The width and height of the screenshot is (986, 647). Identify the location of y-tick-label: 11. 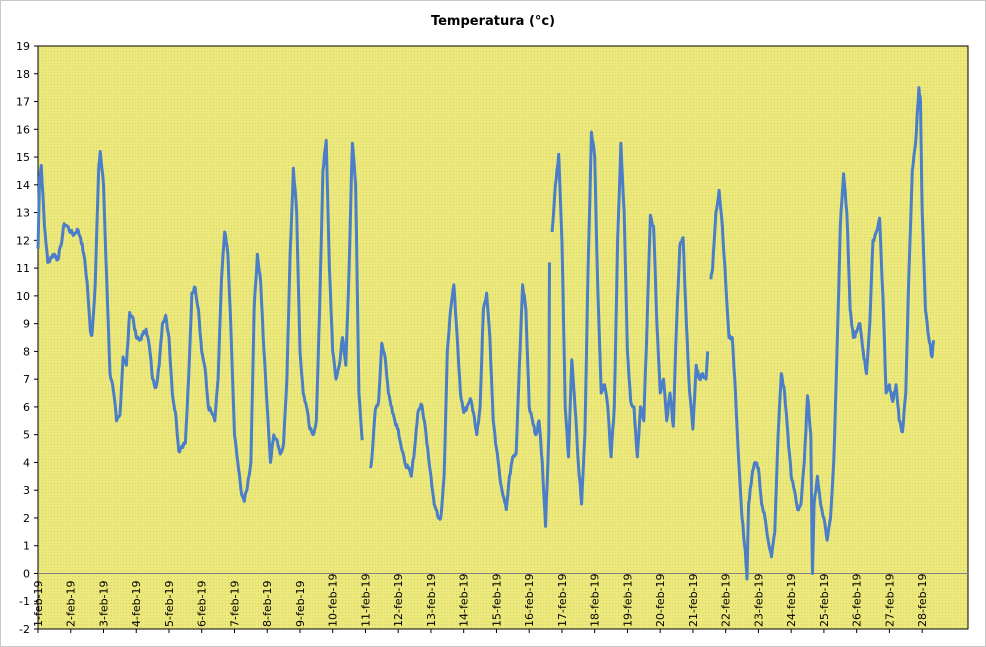
(23, 268).